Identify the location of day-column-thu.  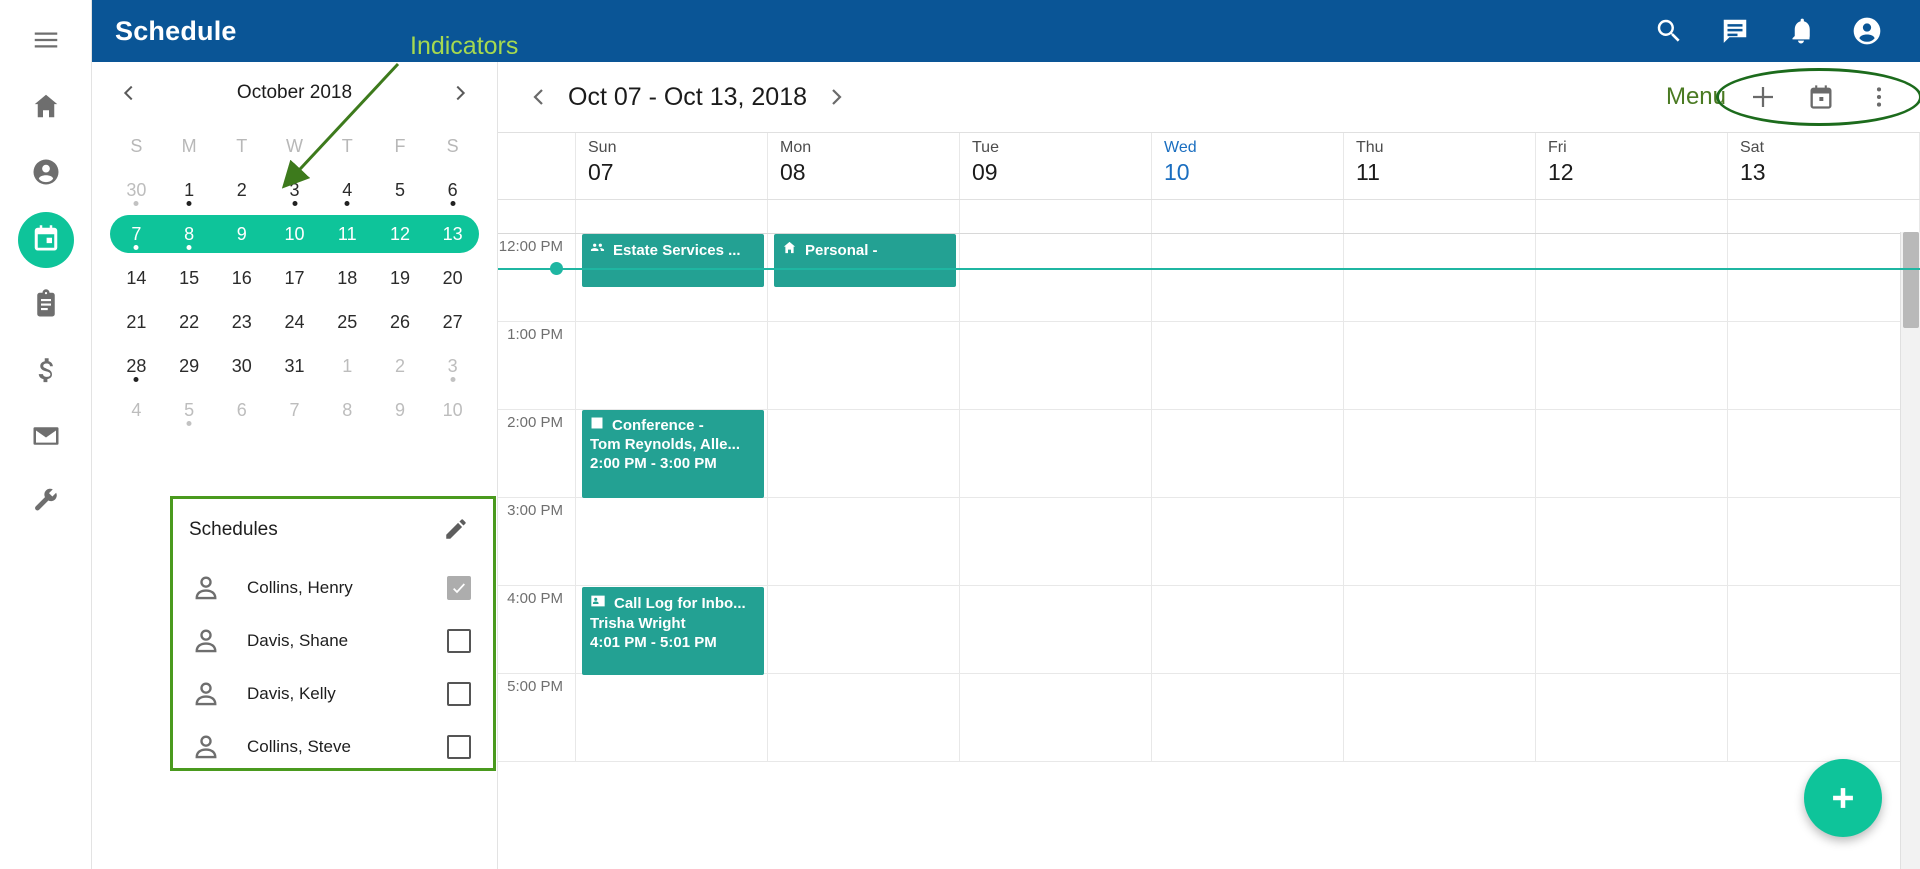
(1440, 498).